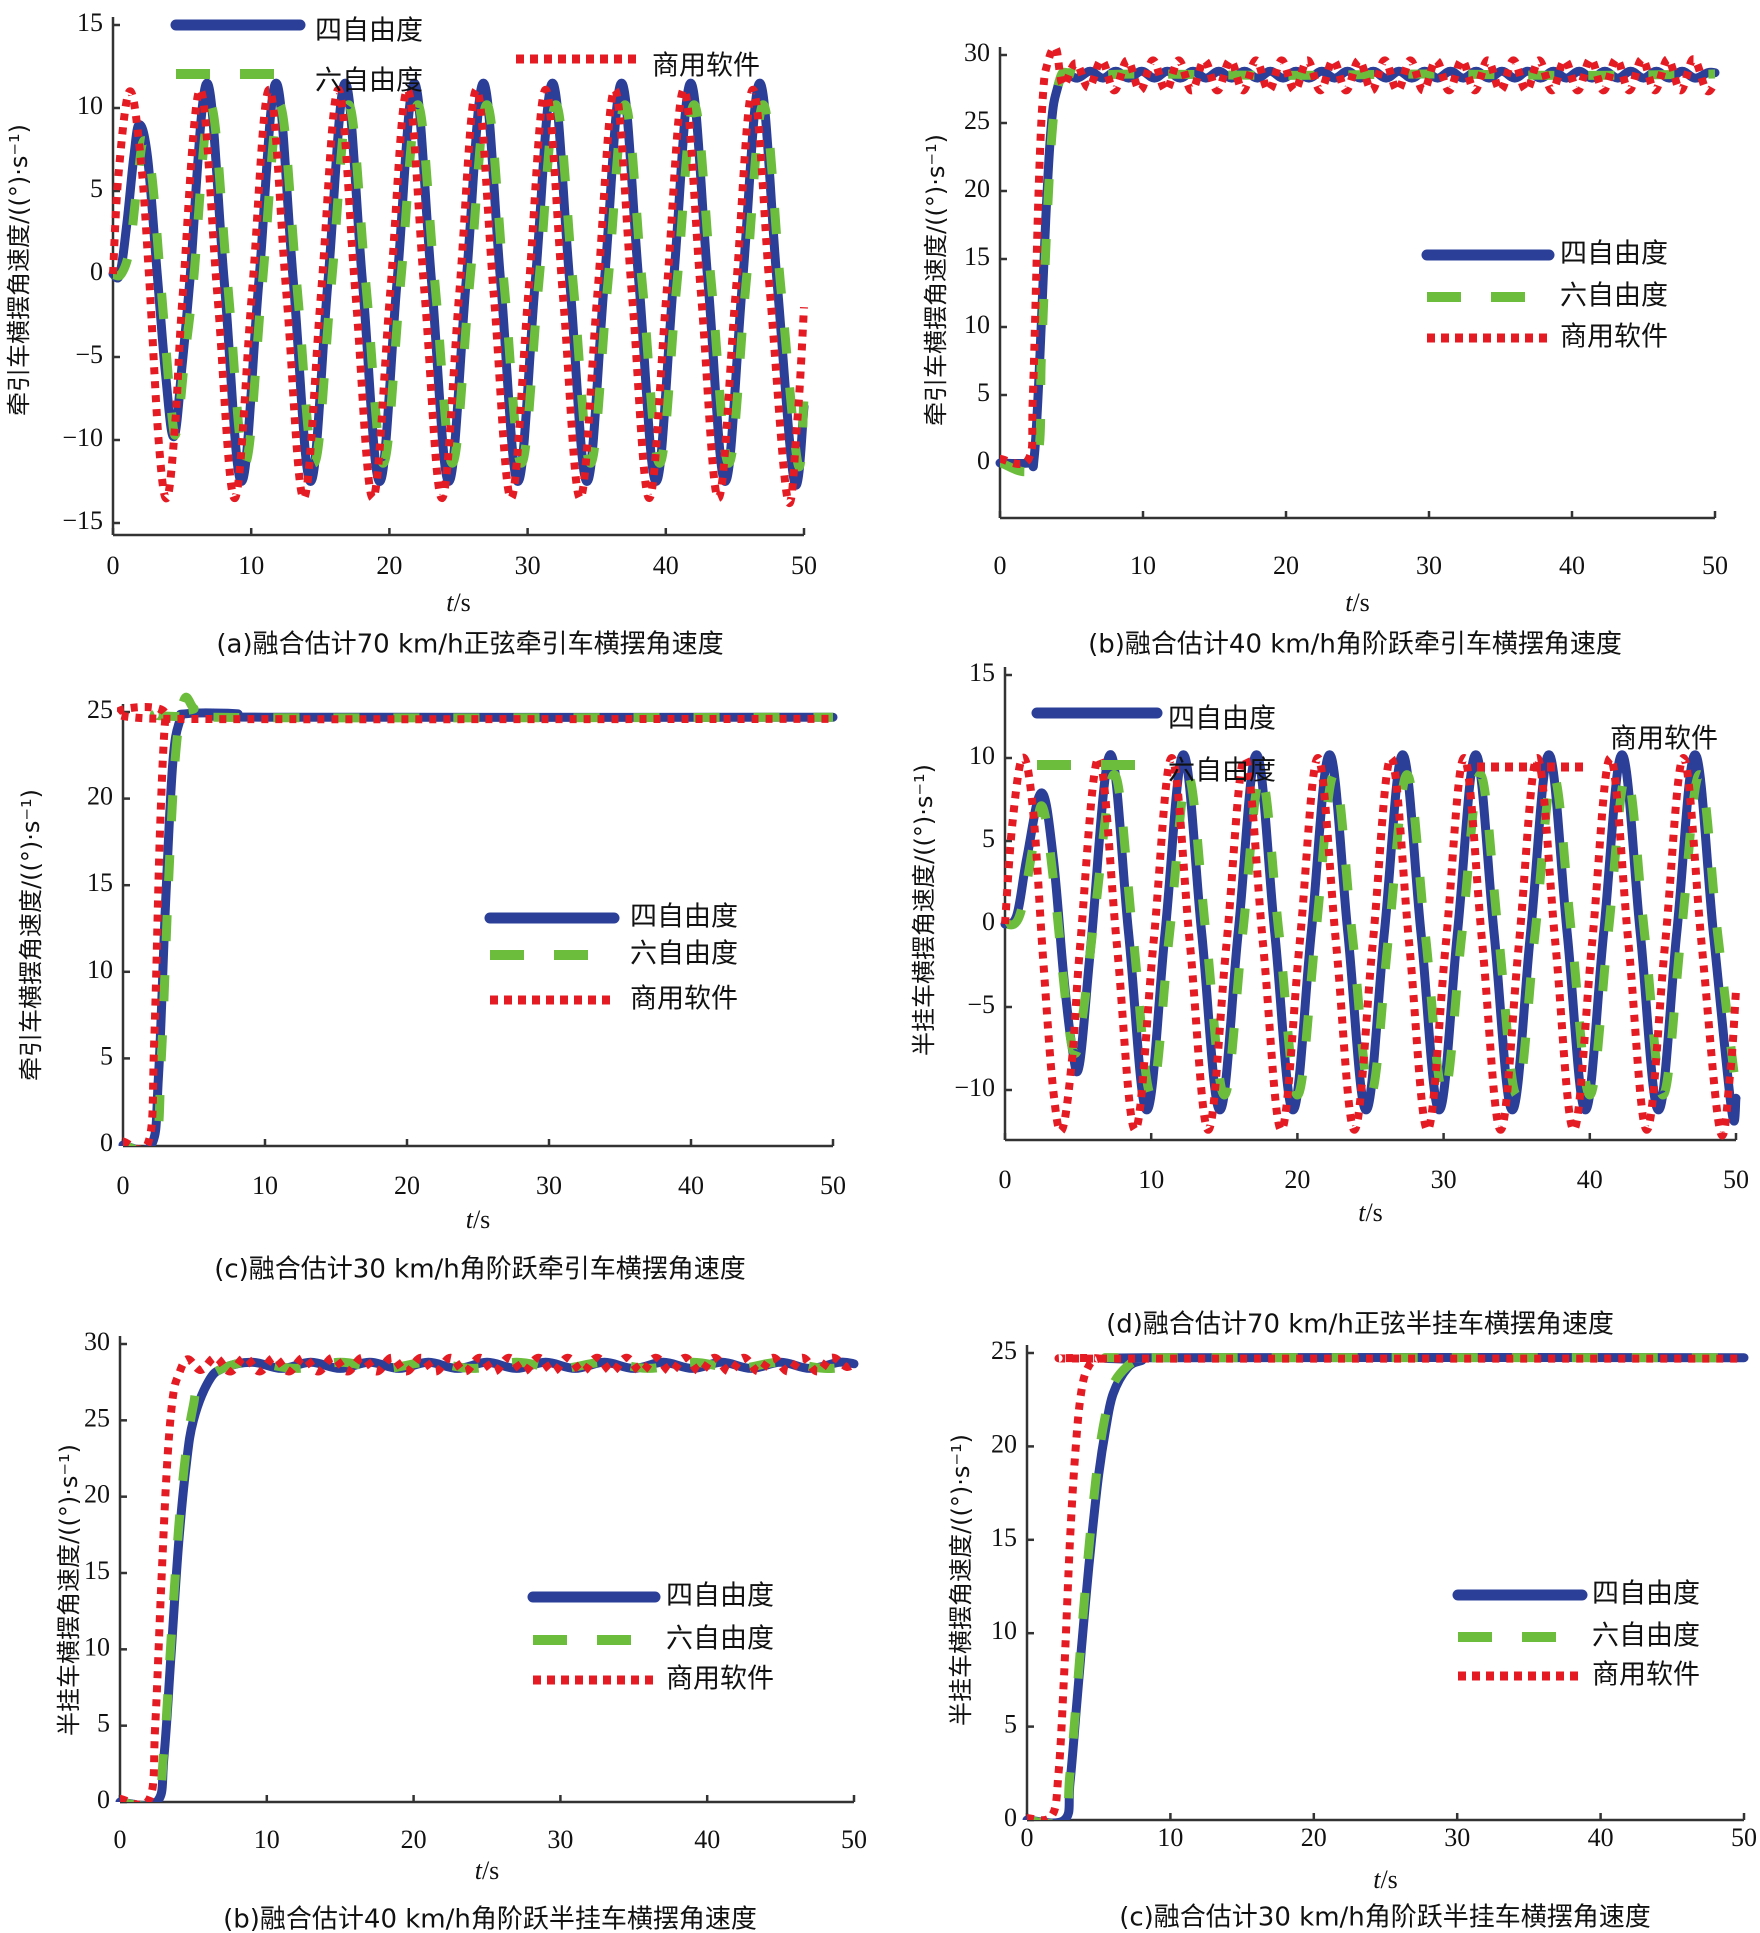  Describe the element at coordinates (480, 1270) in the screenshot. I see `panel-caption: (c)融合估计30 km/h角阶跃牵引车横摆角速度` at that location.